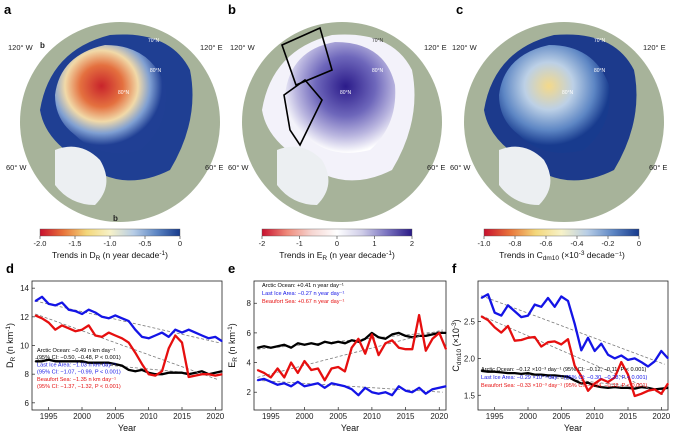 The height and width of the screenshot is (433, 685). I want to click on colorbar-tick-label-c: -0.8, so click(515, 243).